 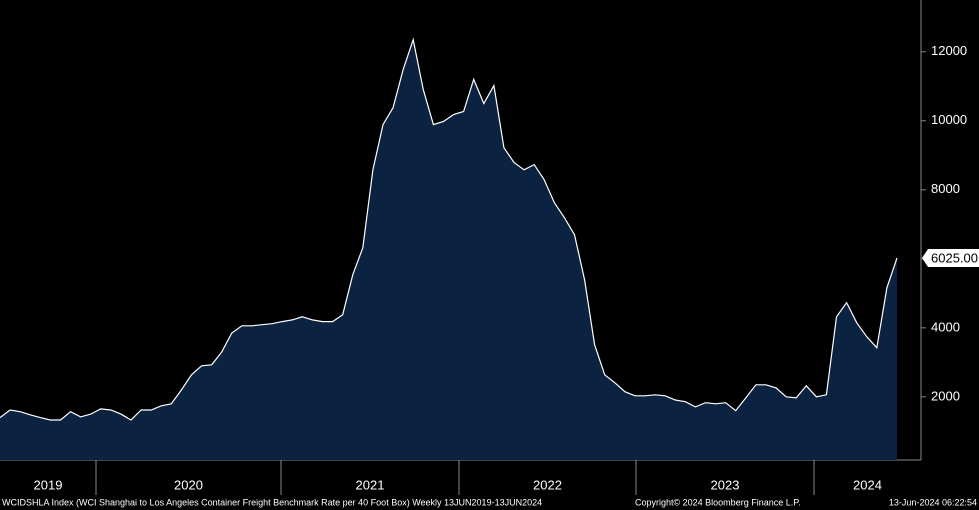 I want to click on x-tick-label: 2020, so click(x=188, y=484).